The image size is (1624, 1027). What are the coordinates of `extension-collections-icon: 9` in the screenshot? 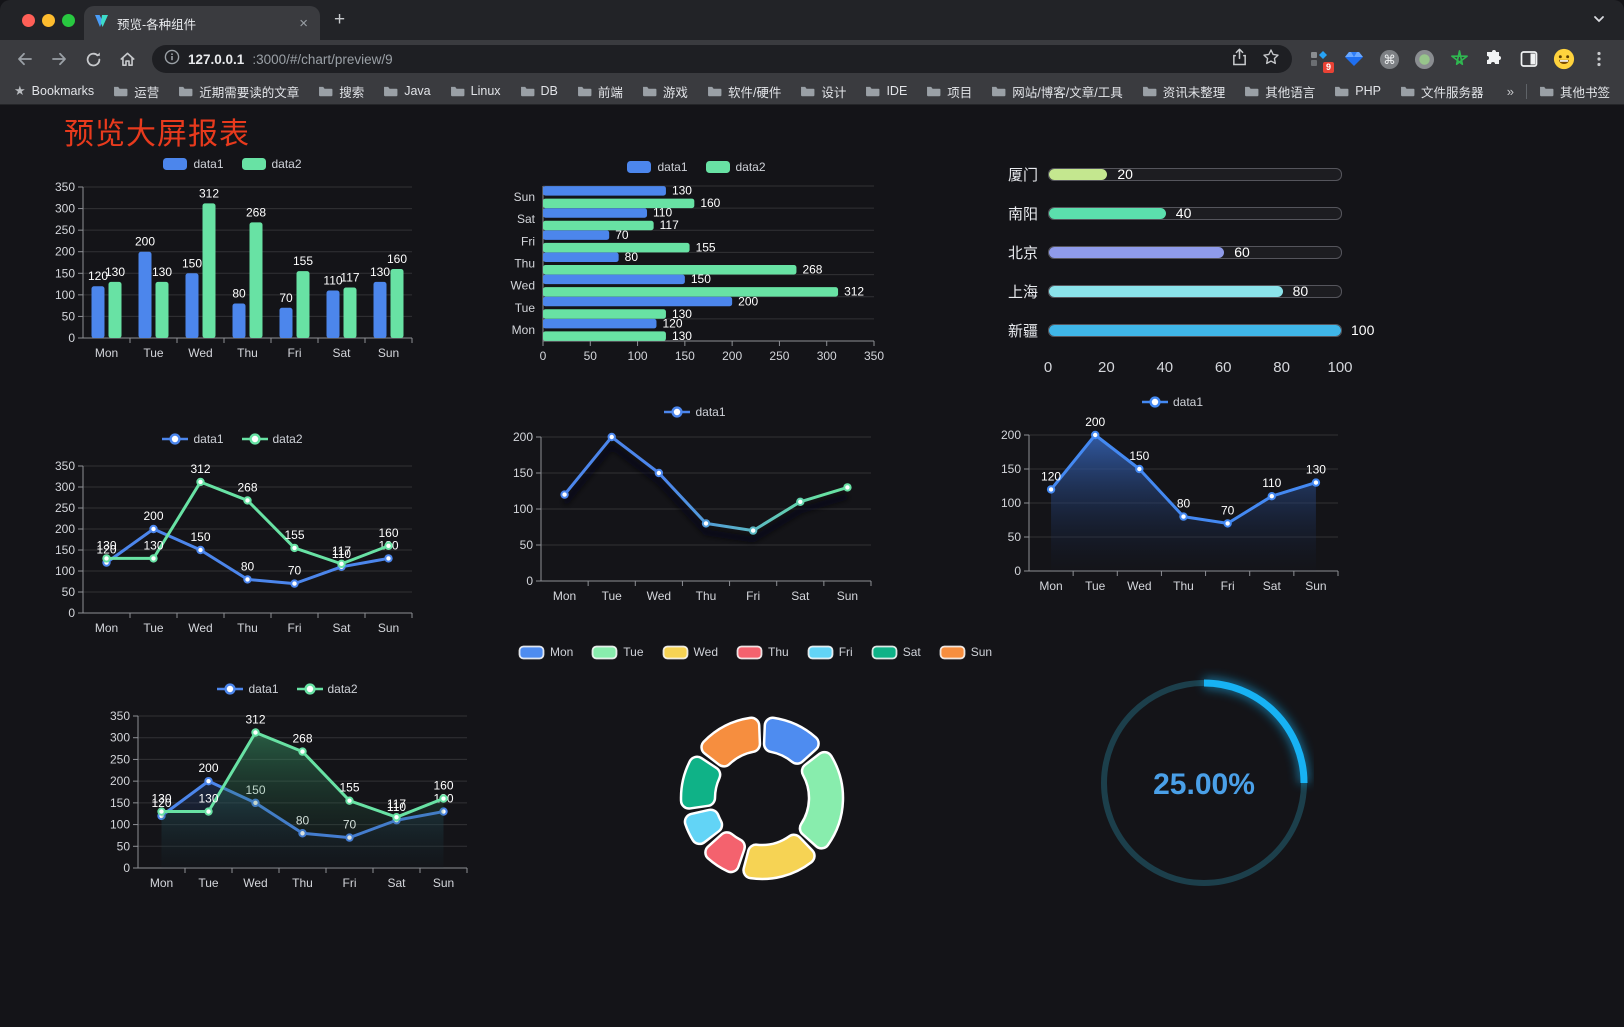 It's located at (1321, 60).